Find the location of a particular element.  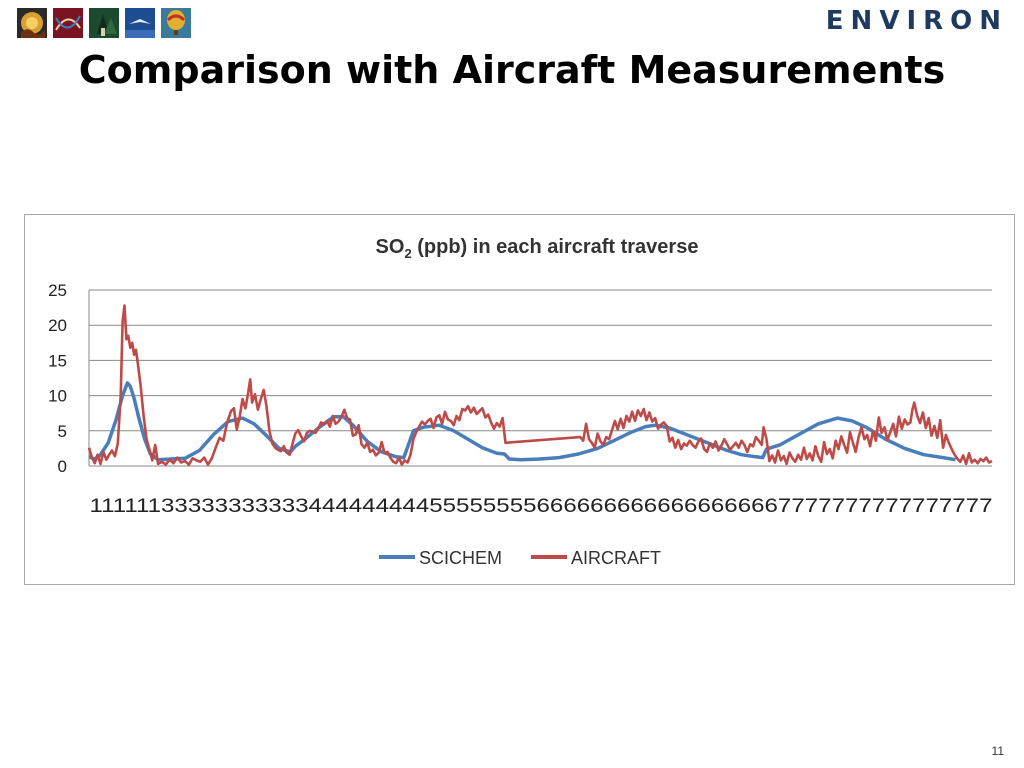

balloon-image-icon is located at coordinates (176, 23).